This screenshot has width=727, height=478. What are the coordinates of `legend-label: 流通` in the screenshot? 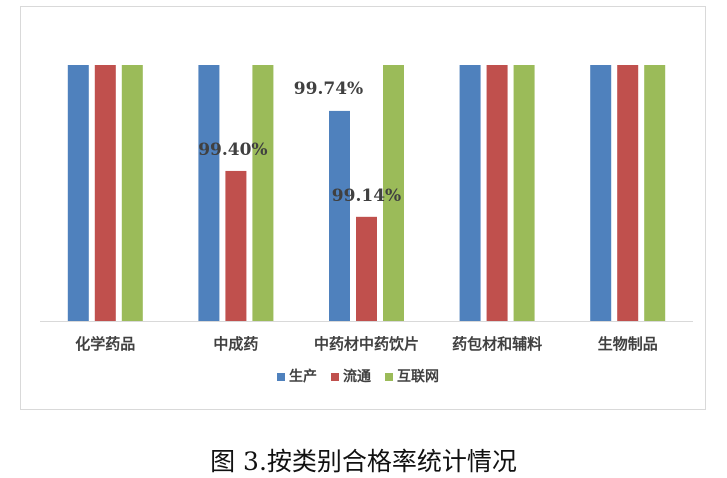 It's located at (357, 376).